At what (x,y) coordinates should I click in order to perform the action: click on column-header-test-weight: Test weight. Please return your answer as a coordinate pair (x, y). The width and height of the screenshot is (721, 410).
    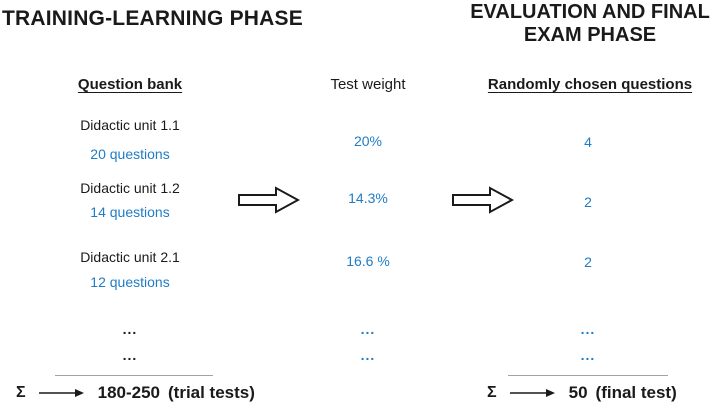
    Looking at the image, I should click on (368, 84).